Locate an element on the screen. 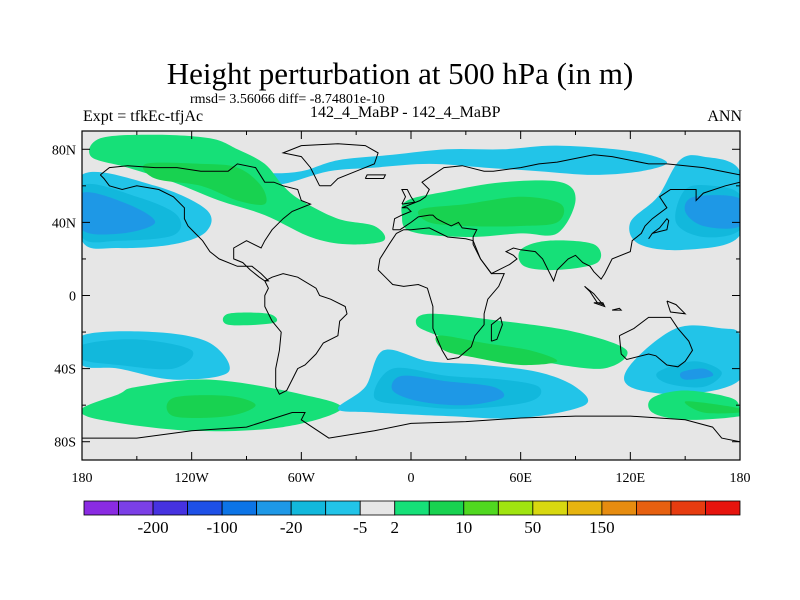  page-title: Height perturbation at 500 hPa (in m) is located at coordinates (400, 73).